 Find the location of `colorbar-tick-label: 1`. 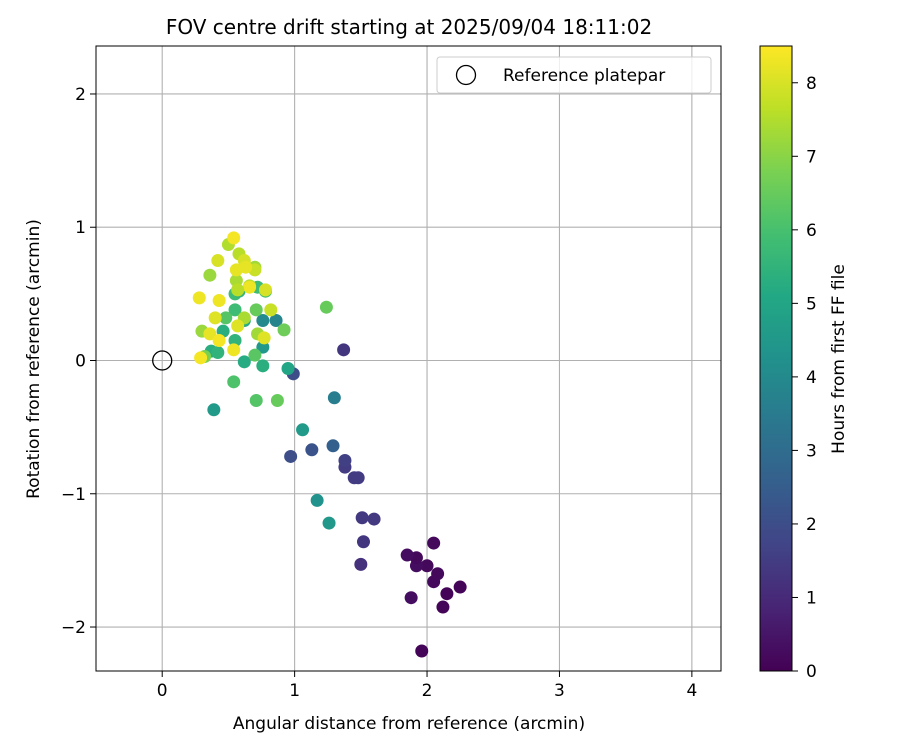

colorbar-tick-label: 1 is located at coordinates (811, 598).